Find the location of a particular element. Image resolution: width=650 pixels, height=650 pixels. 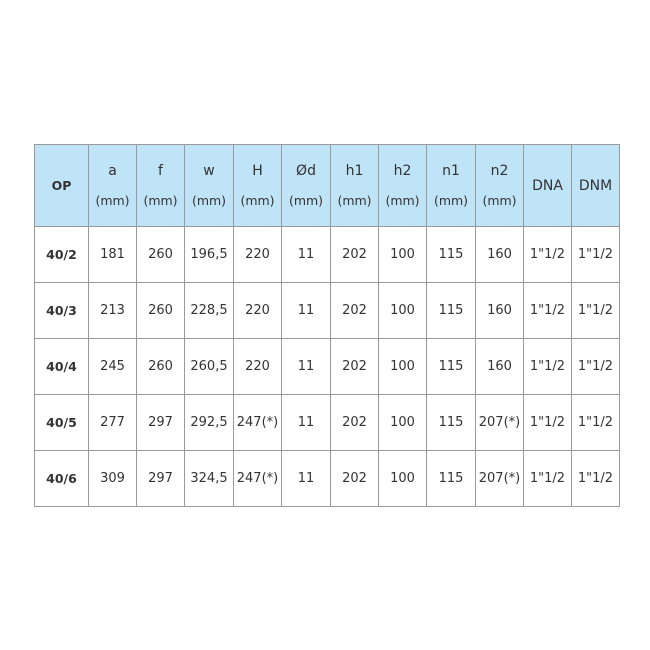

header-label: DNM is located at coordinates (595, 185).